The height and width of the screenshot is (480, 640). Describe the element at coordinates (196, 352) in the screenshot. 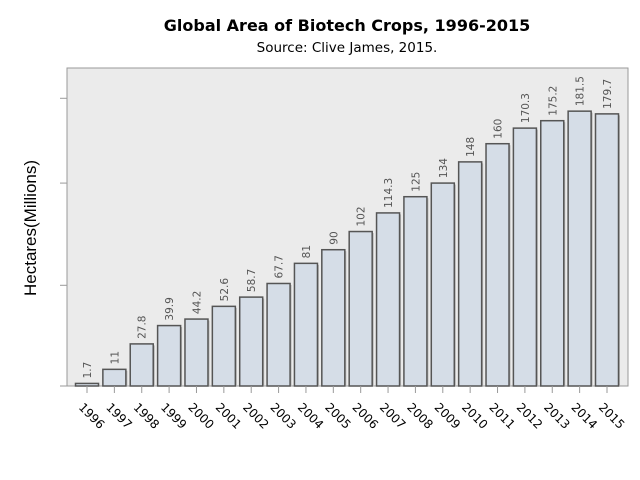

I see `bar-2000` at that location.